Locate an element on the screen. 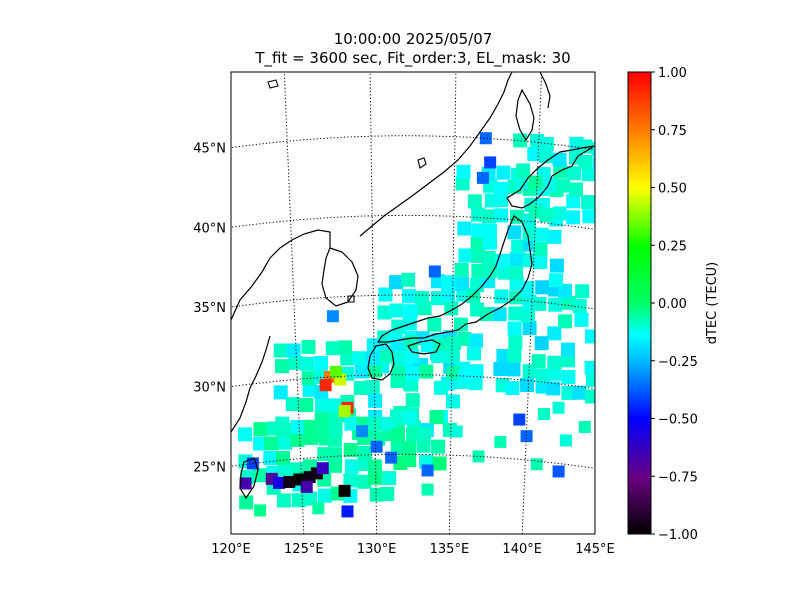 The height and width of the screenshot is (600, 800). lat-tick-label: 35°N is located at coordinates (209, 308).